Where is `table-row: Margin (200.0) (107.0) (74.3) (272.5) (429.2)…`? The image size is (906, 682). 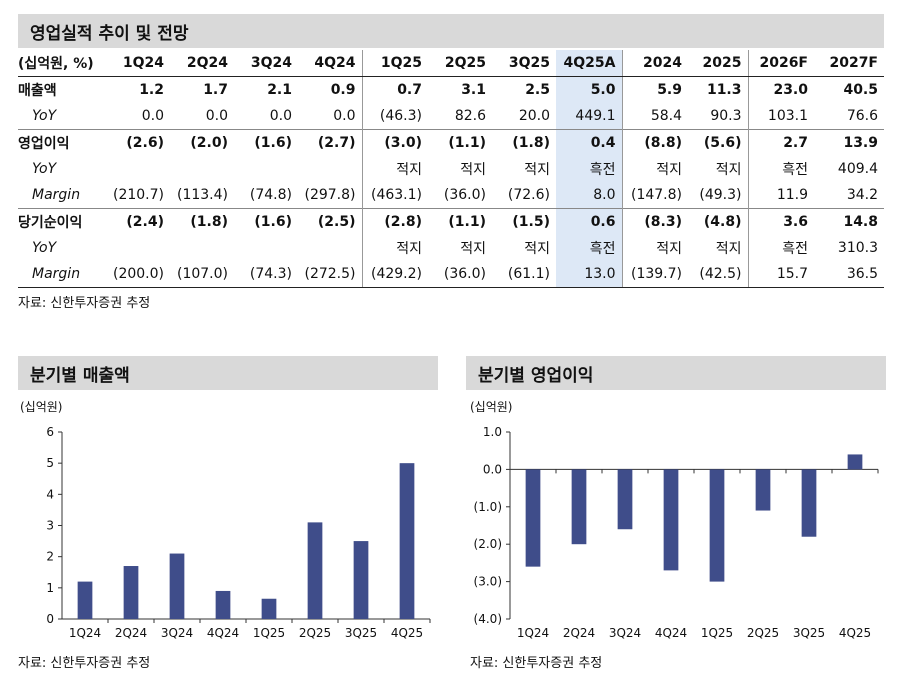 table-row: Margin (200.0) (107.0) (74.3) (272.5) (429.2)… is located at coordinates (451, 274).